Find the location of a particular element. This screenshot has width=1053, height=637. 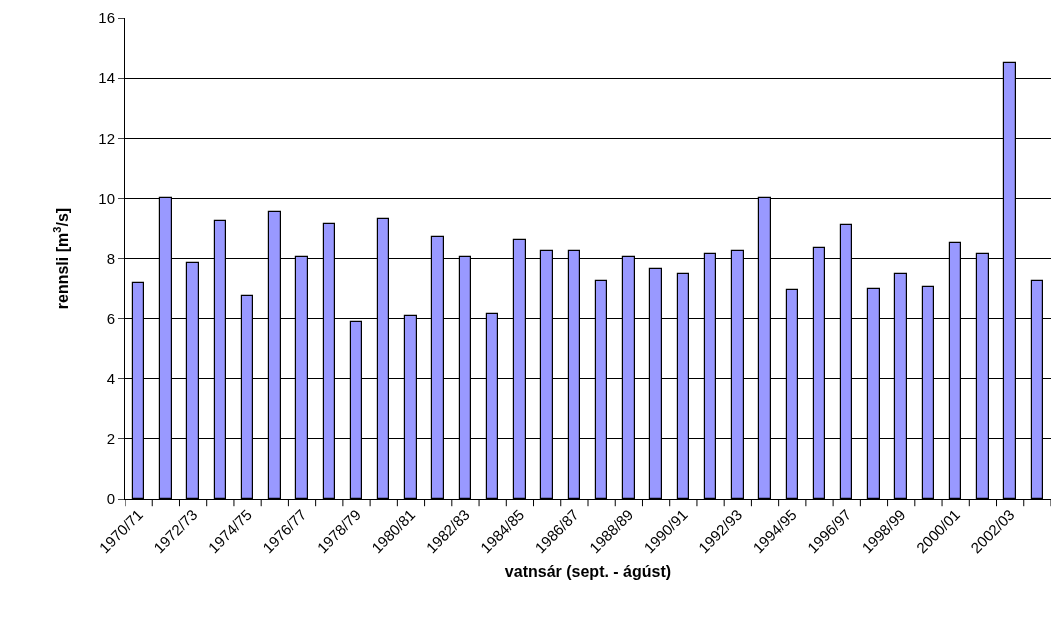

y-tick-label: 4 is located at coordinates (110, 378).